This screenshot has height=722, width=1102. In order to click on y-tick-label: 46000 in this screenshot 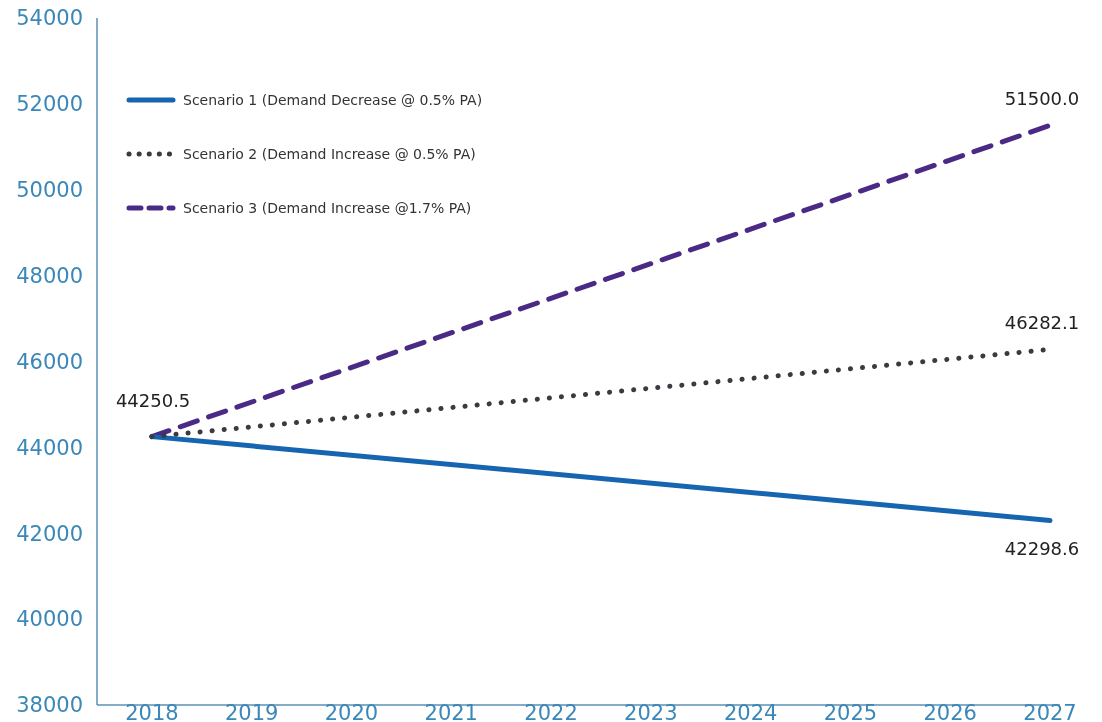, I will do `click(49, 361)`.